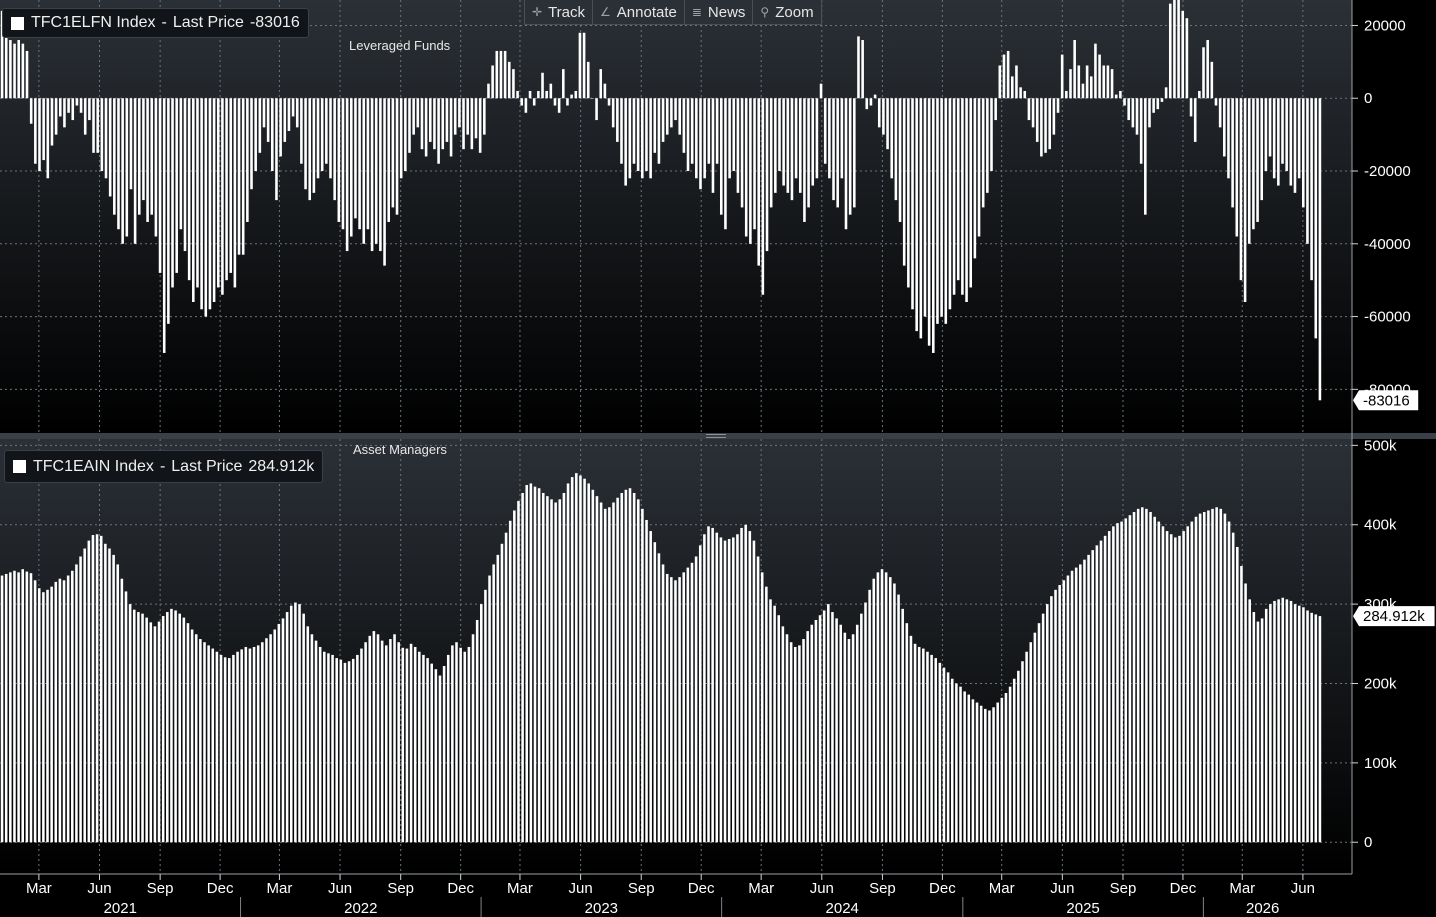 This screenshot has width=1436, height=917. What do you see at coordinates (794, 12) in the screenshot?
I see `zoom-label: Zoom` at bounding box center [794, 12].